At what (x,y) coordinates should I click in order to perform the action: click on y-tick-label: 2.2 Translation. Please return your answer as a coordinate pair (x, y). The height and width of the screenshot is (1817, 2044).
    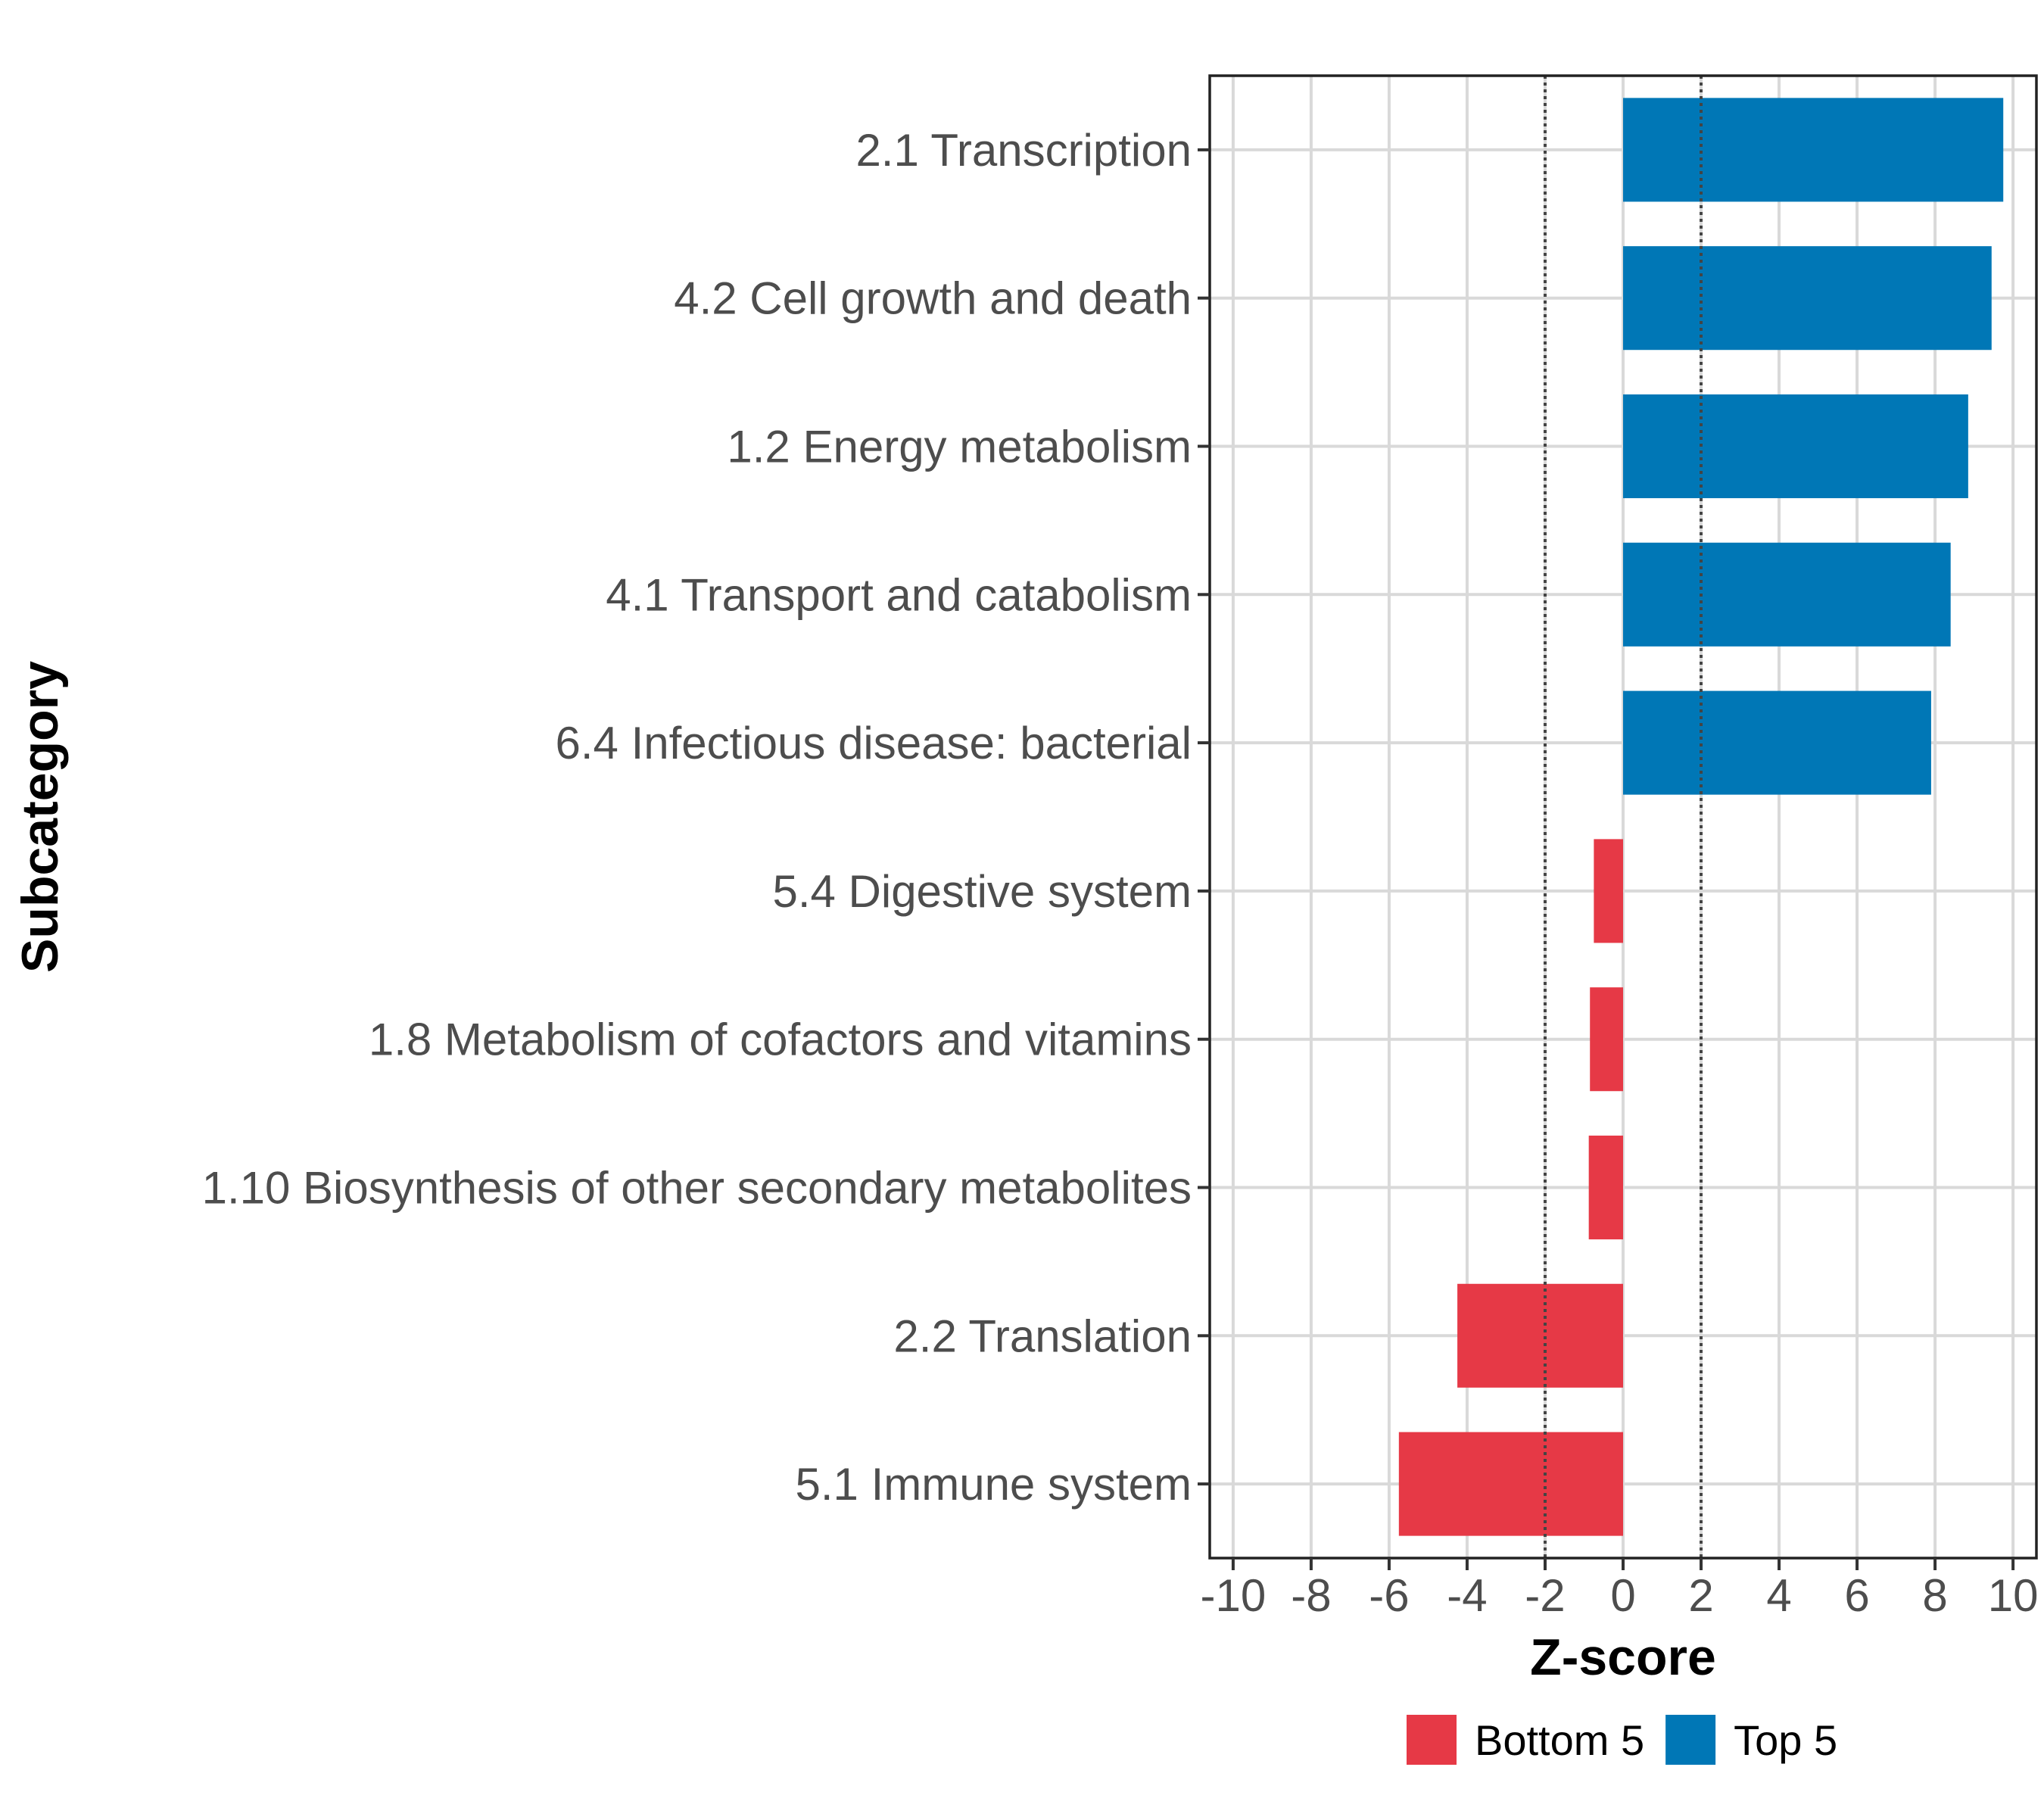
    Looking at the image, I should click on (1042, 1336).